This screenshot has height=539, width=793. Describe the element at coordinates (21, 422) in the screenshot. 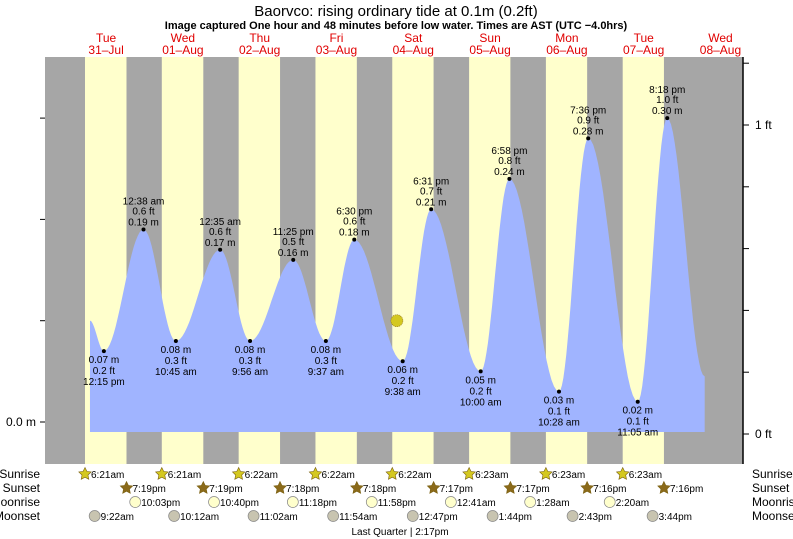

I see `left-axis-label: 0.0 m` at that location.